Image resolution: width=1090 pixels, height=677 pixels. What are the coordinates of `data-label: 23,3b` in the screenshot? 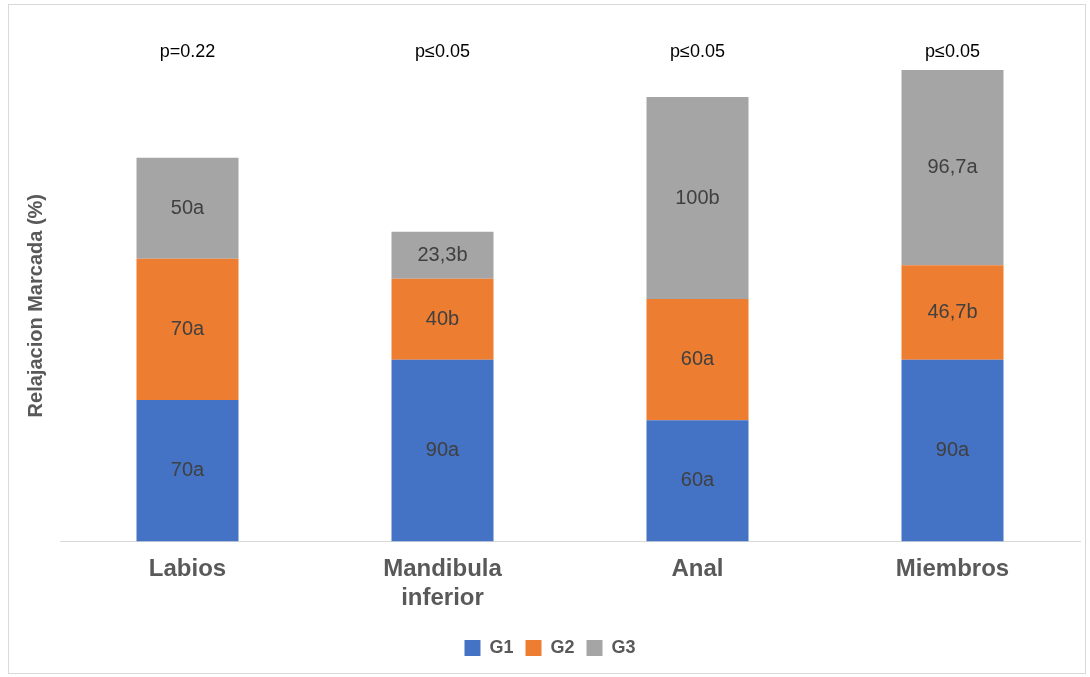 It's located at (442, 253).